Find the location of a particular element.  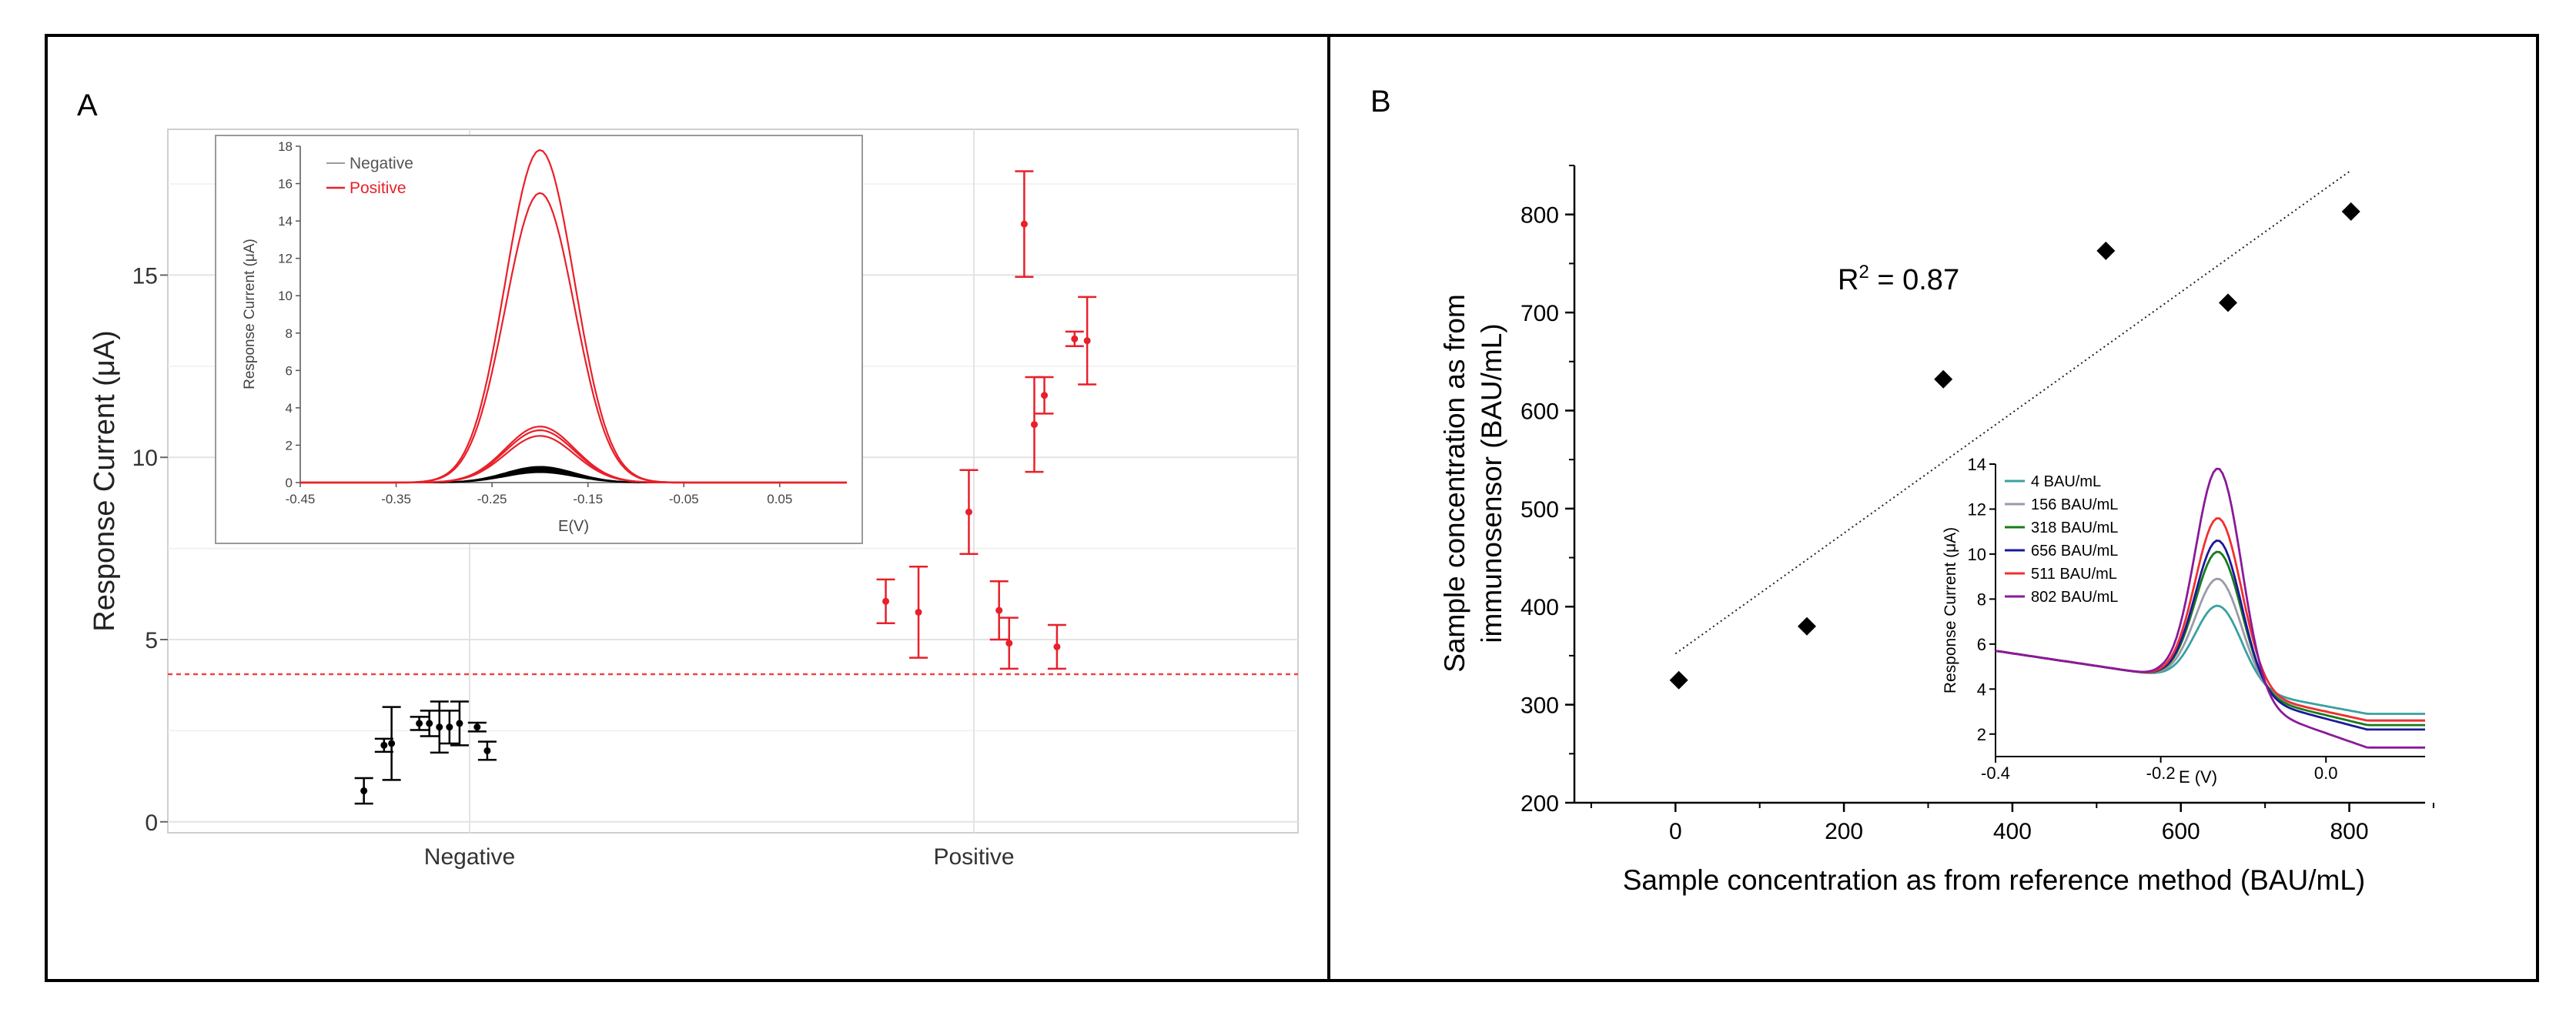

panel-b-inset-ytick-label: 8 is located at coordinates (1981, 599).